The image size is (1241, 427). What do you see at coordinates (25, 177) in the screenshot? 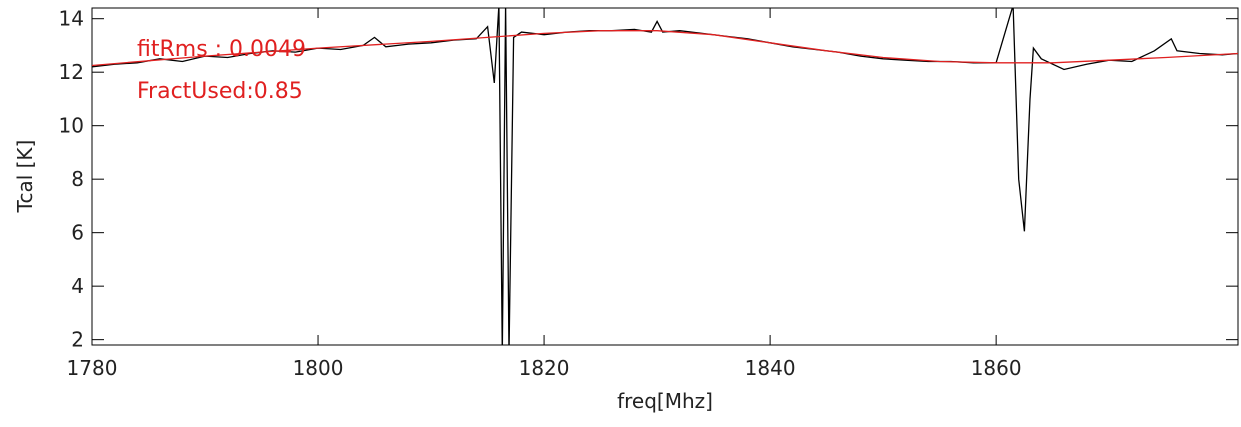
I see `y-axis-label: Tcal [K]` at bounding box center [25, 177].